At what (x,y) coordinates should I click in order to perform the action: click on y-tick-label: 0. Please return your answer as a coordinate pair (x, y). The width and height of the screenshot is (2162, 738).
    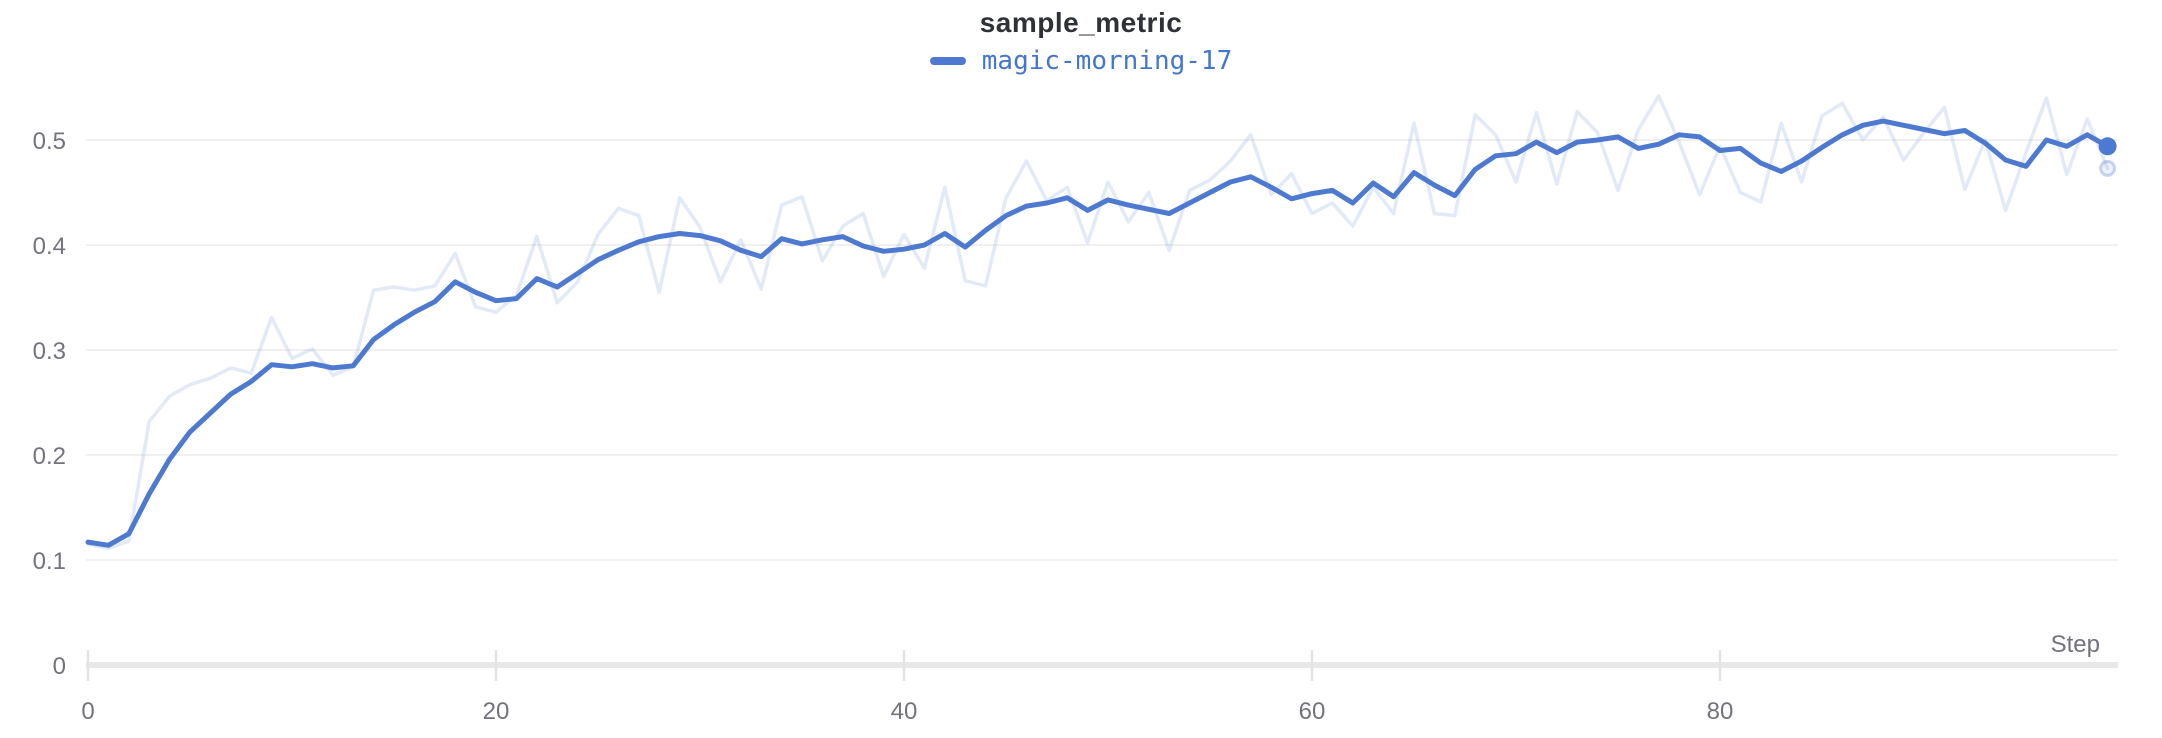
    Looking at the image, I should click on (59, 666).